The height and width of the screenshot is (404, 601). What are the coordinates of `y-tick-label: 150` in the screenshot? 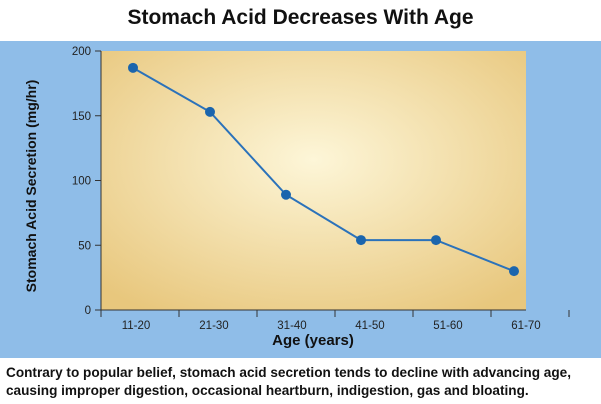 It's located at (81, 117).